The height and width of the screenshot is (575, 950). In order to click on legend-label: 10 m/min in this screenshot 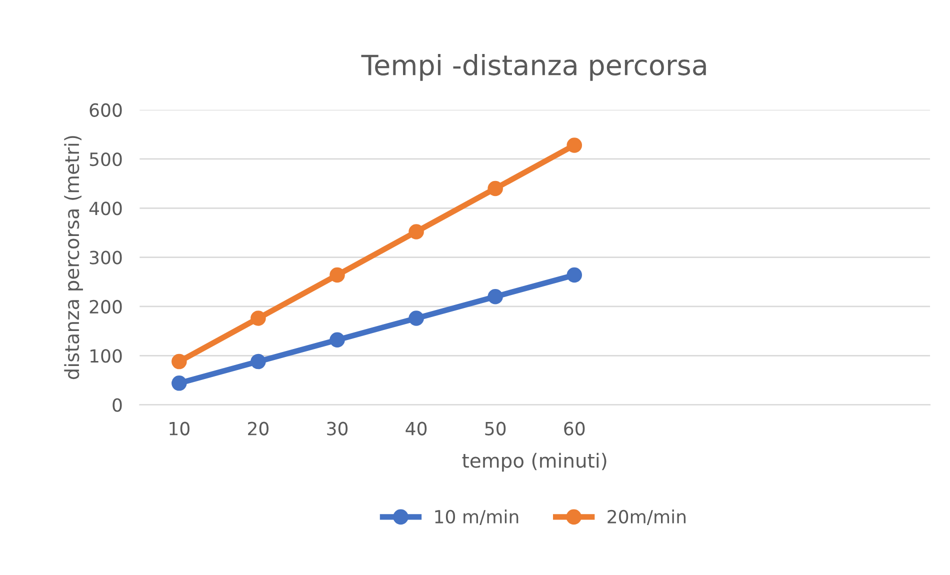, I will do `click(476, 517)`.